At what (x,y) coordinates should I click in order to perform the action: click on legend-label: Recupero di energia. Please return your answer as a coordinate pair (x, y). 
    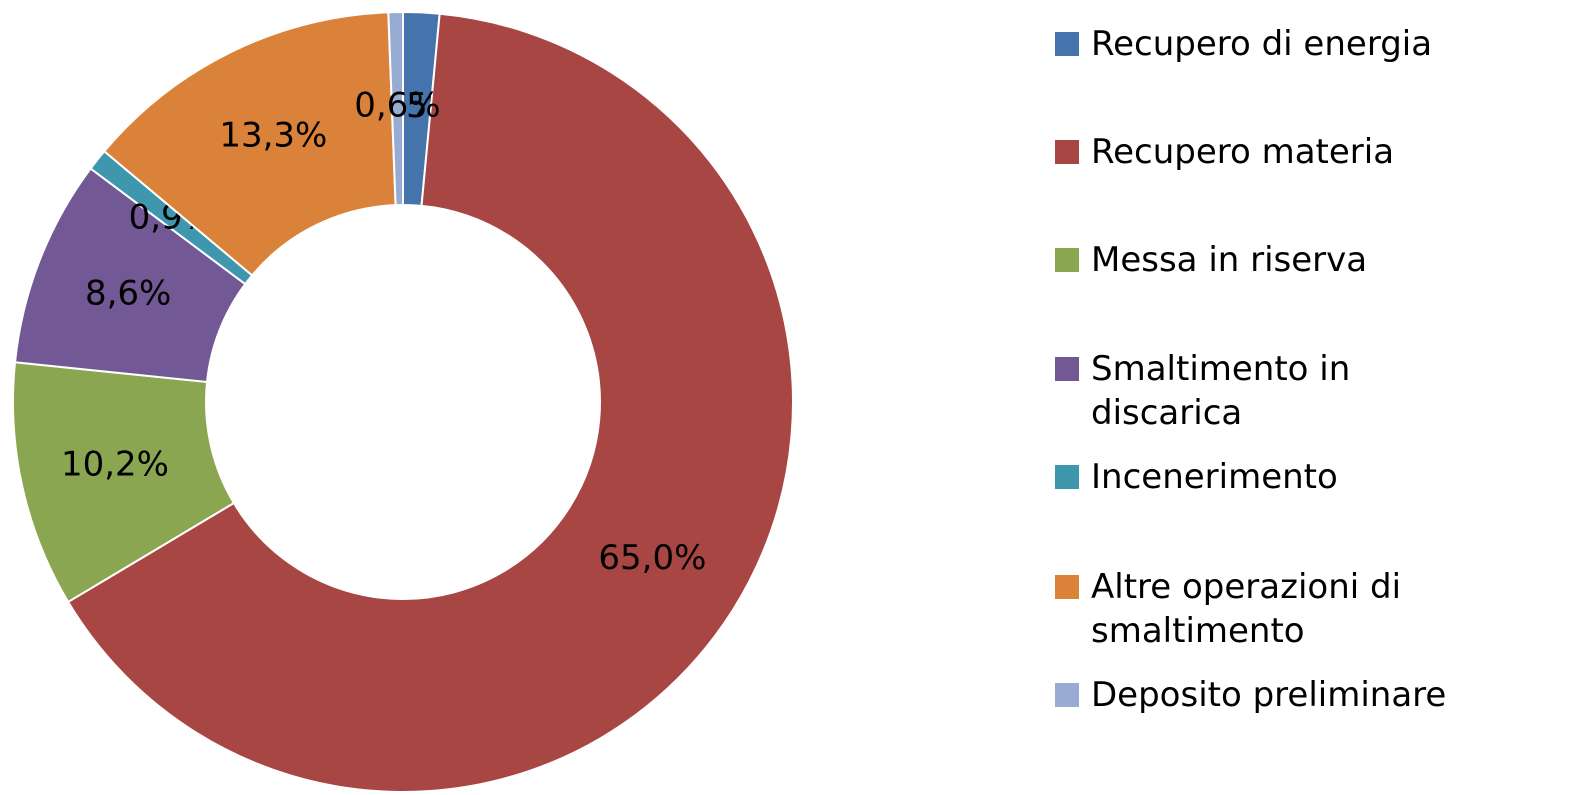
    Looking at the image, I should click on (1262, 44).